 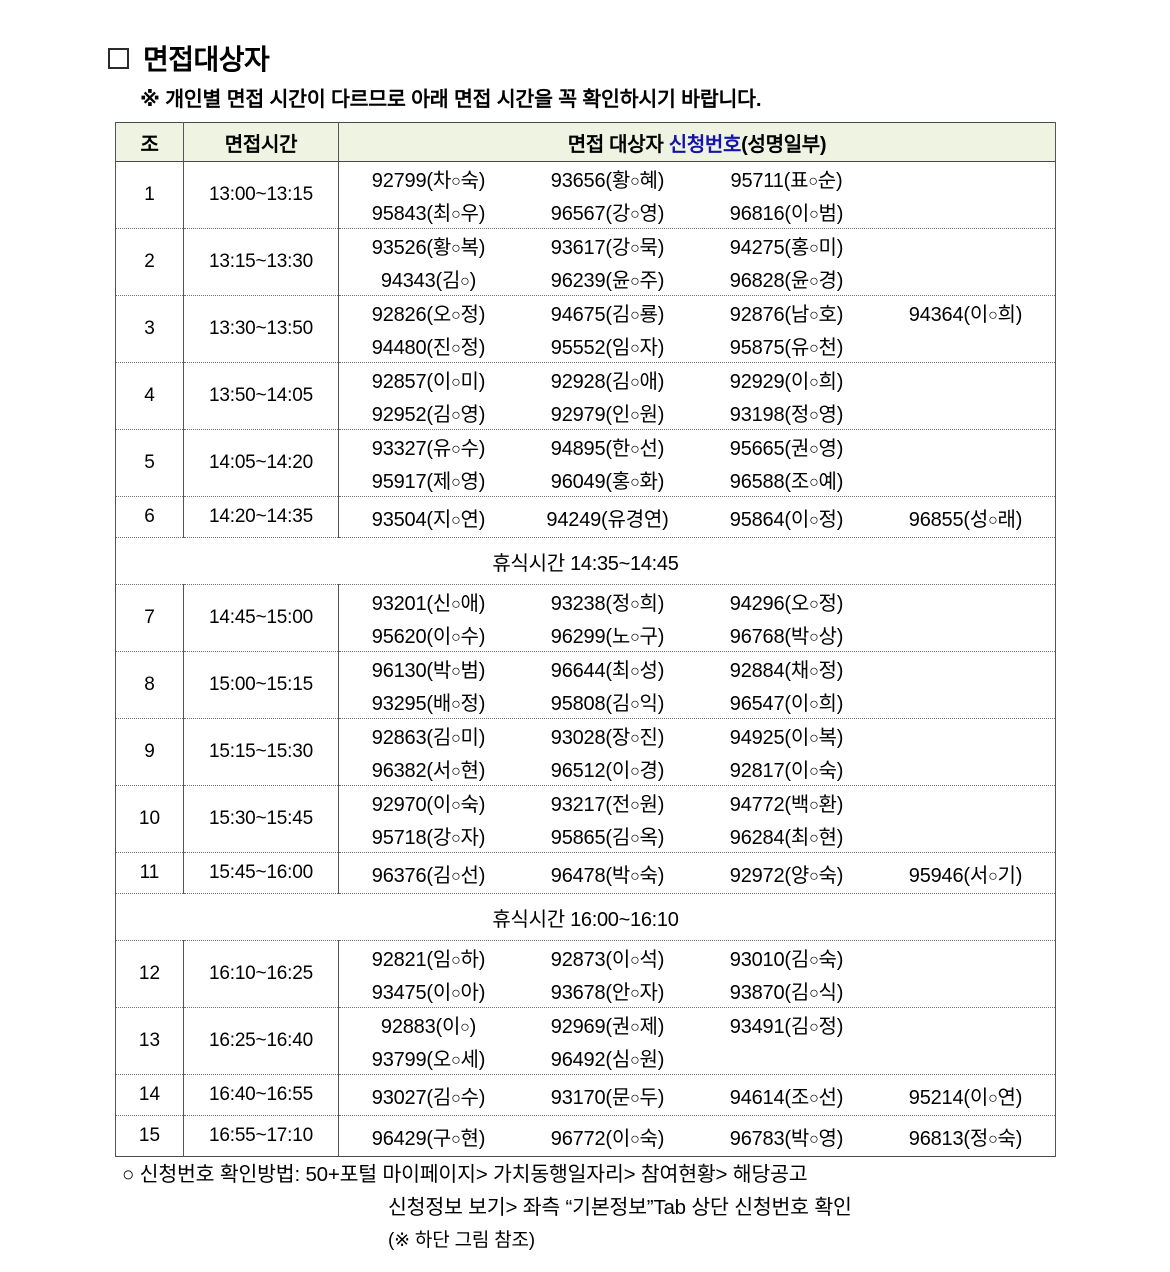 I want to click on break-label: 휴식시간 16:00~16:10, so click(x=585, y=917).